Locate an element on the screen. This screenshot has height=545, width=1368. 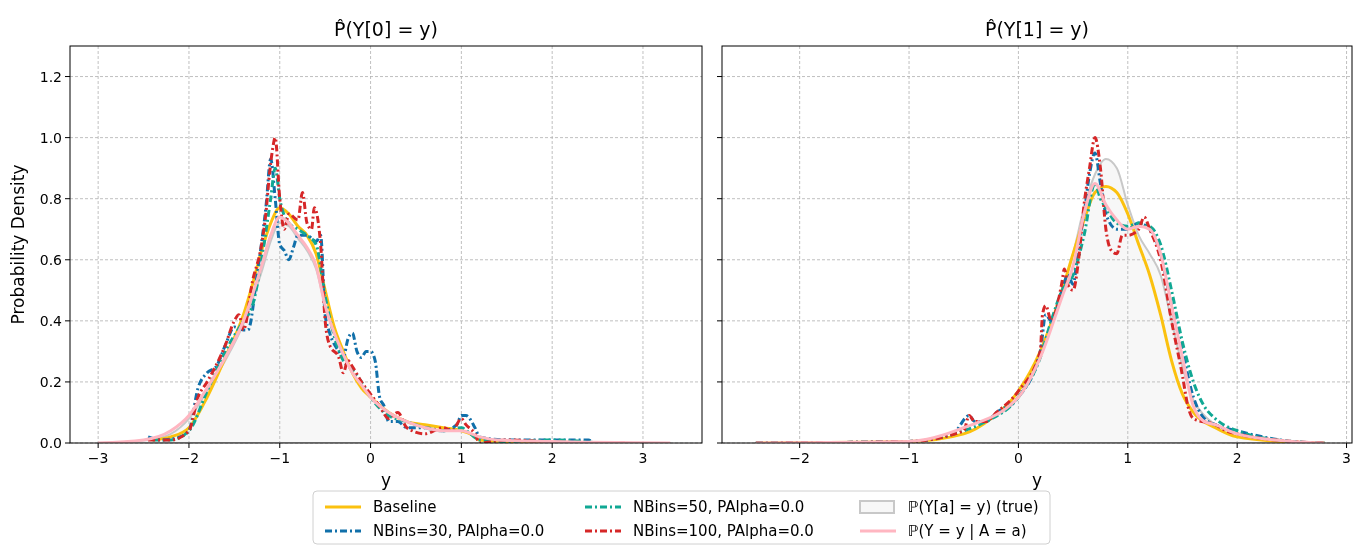
y-tick-label: 0.2 is located at coordinates (50, 381).